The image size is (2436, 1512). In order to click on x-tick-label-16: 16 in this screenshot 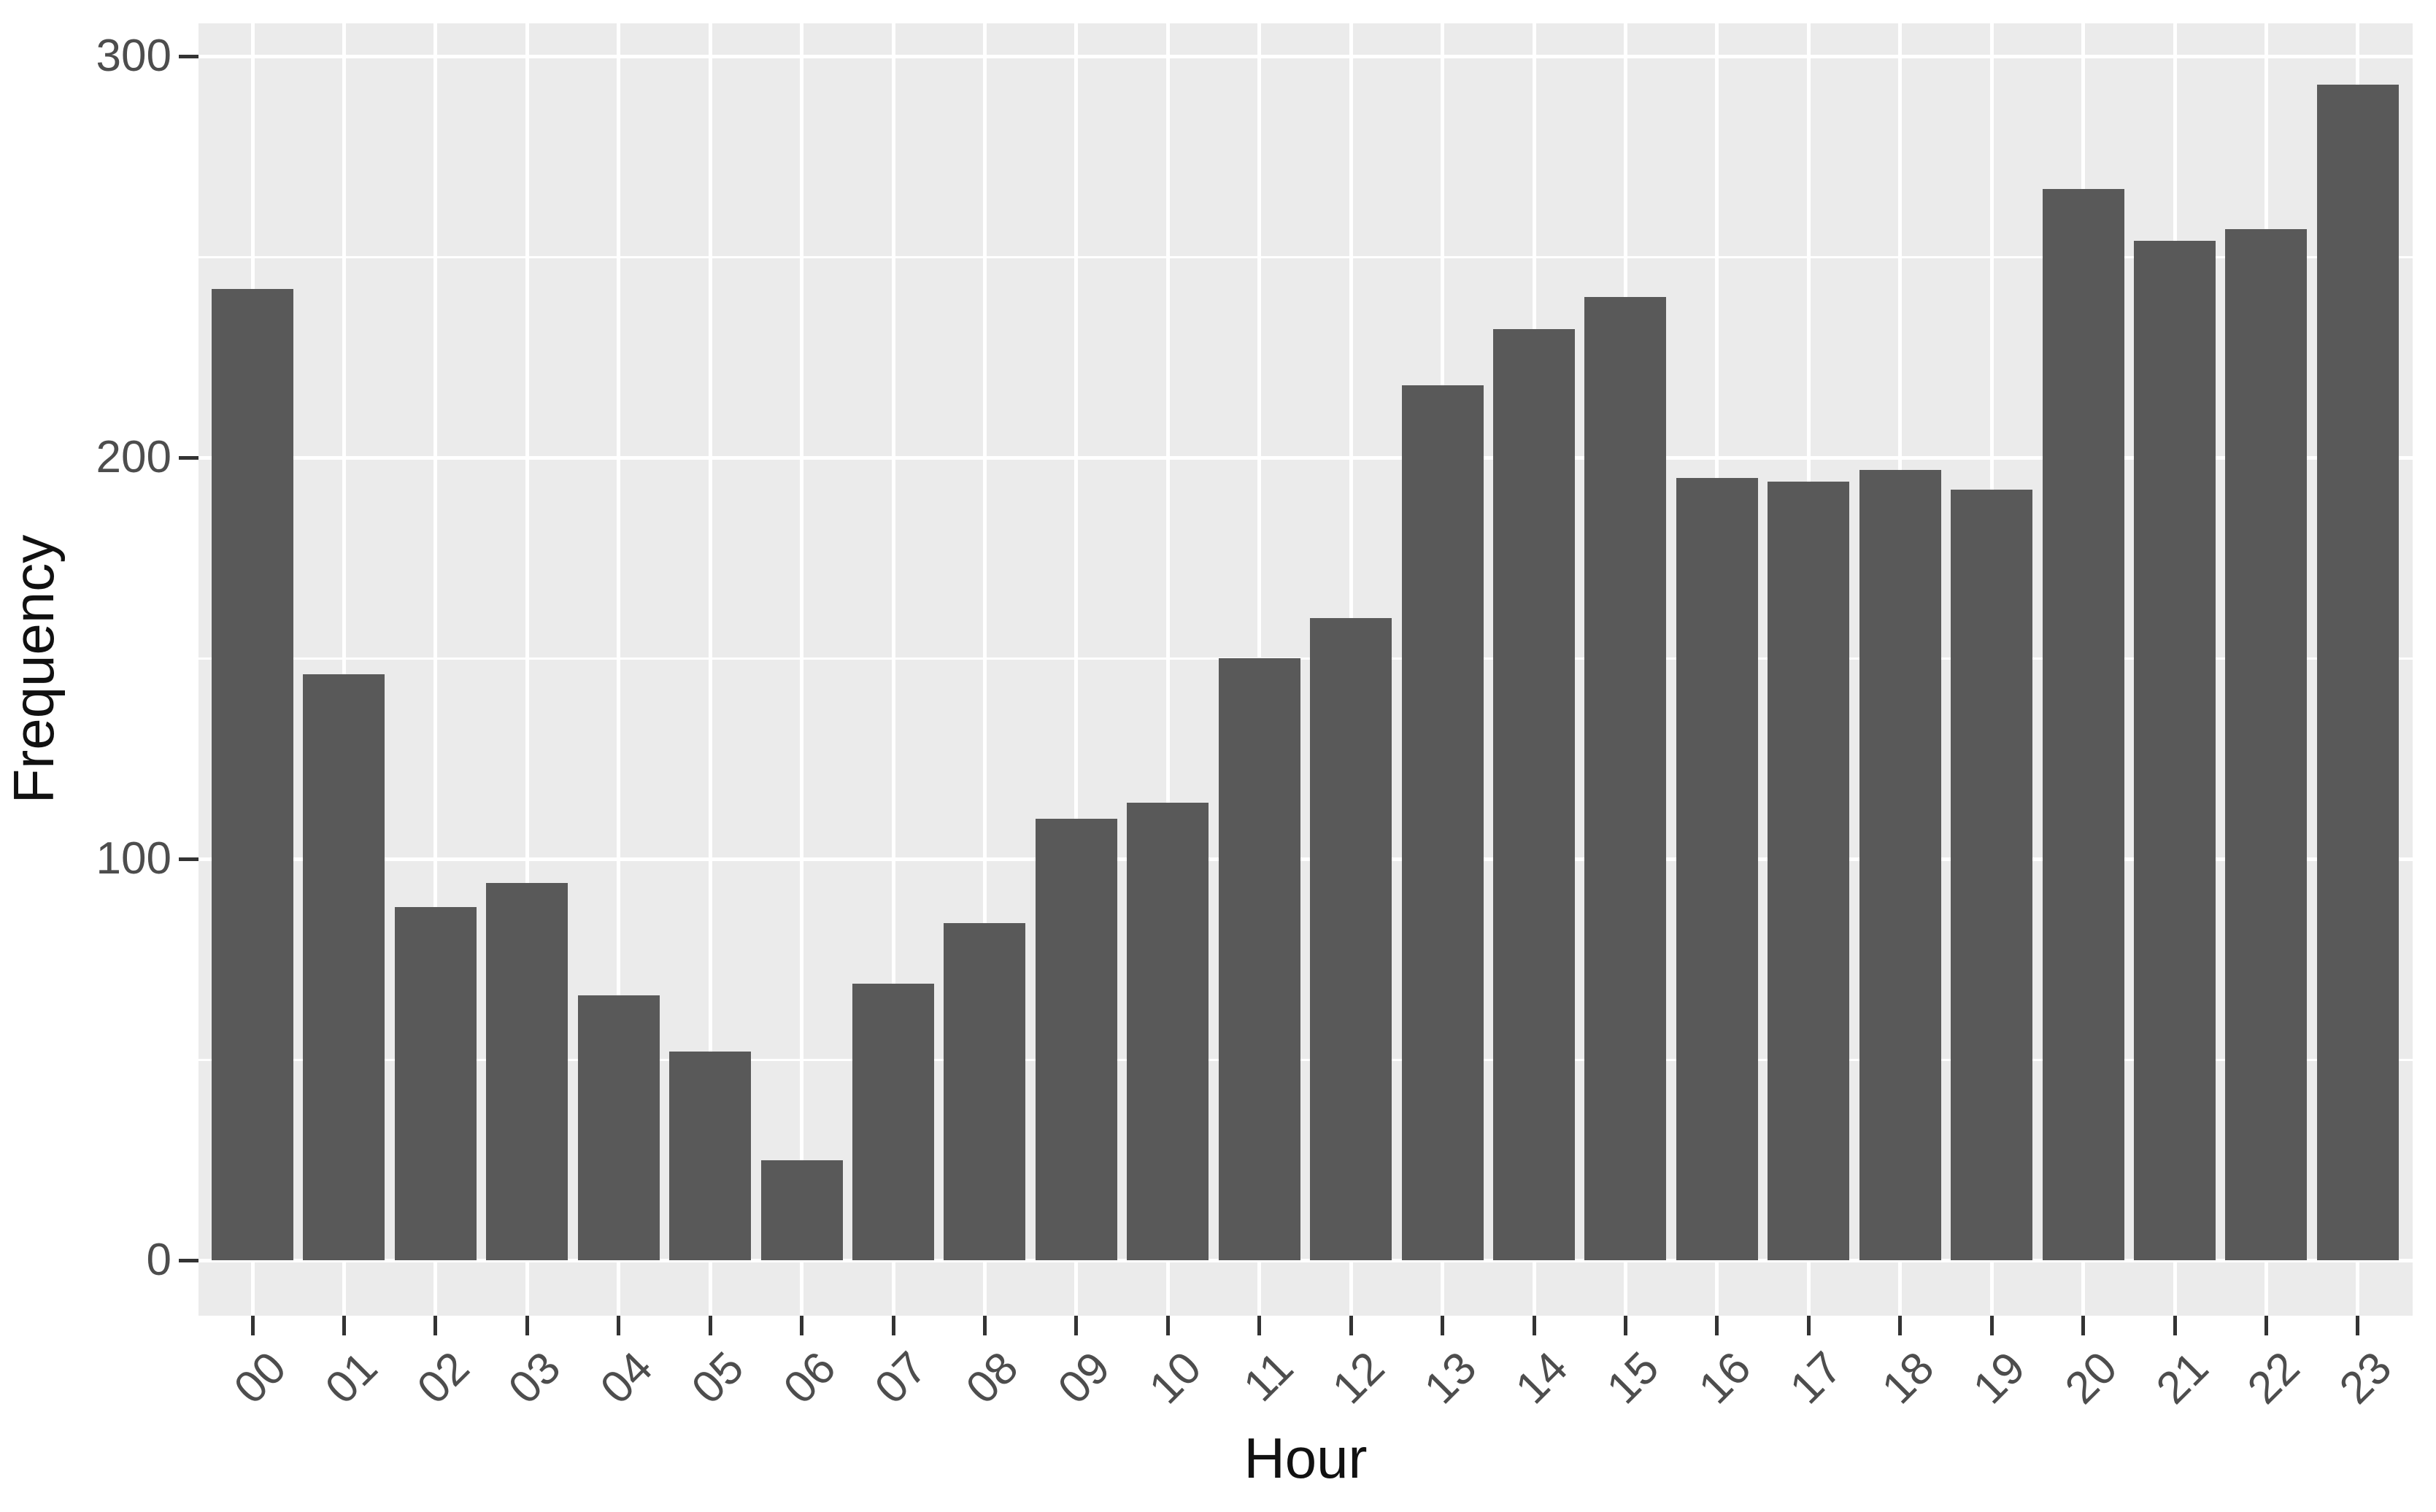, I will do `click(1725, 1378)`.